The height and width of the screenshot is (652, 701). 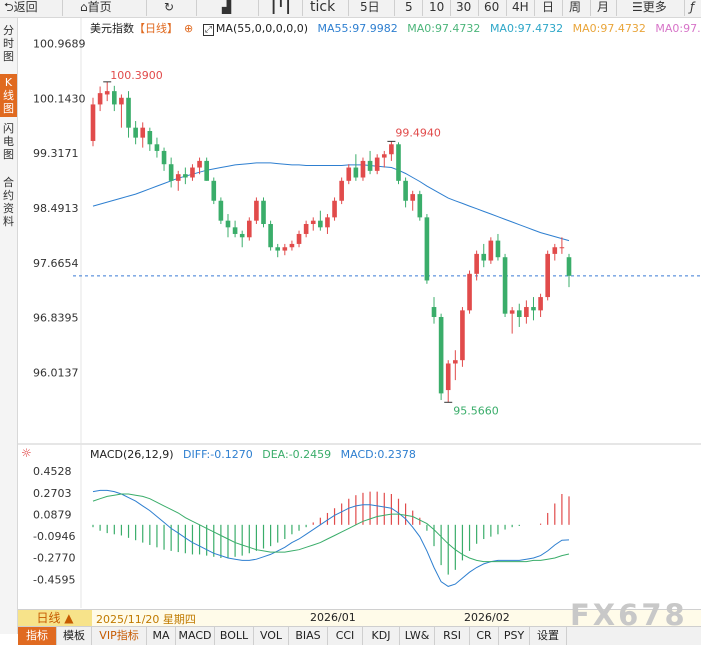 I want to click on formula-icon: ƒ, so click(x=692, y=7).